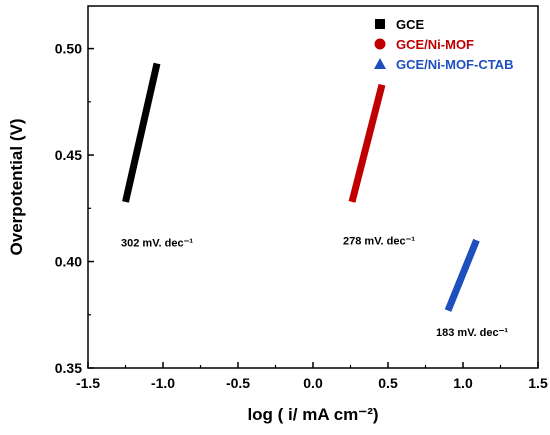 The height and width of the screenshot is (435, 550). What do you see at coordinates (472, 333) in the screenshot?
I see `slope-label: 183 mV. dec⁻¹` at bounding box center [472, 333].